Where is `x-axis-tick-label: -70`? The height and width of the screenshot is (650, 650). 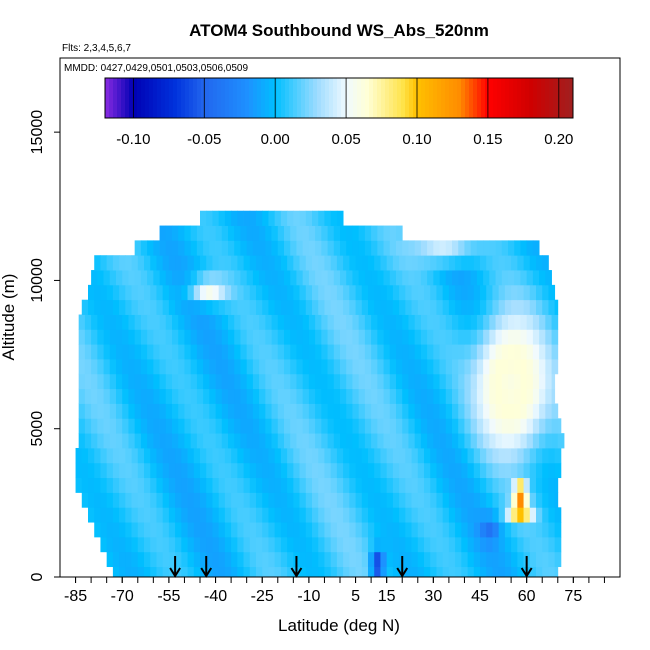 x-axis-tick-label: -70 is located at coordinates (122, 596).